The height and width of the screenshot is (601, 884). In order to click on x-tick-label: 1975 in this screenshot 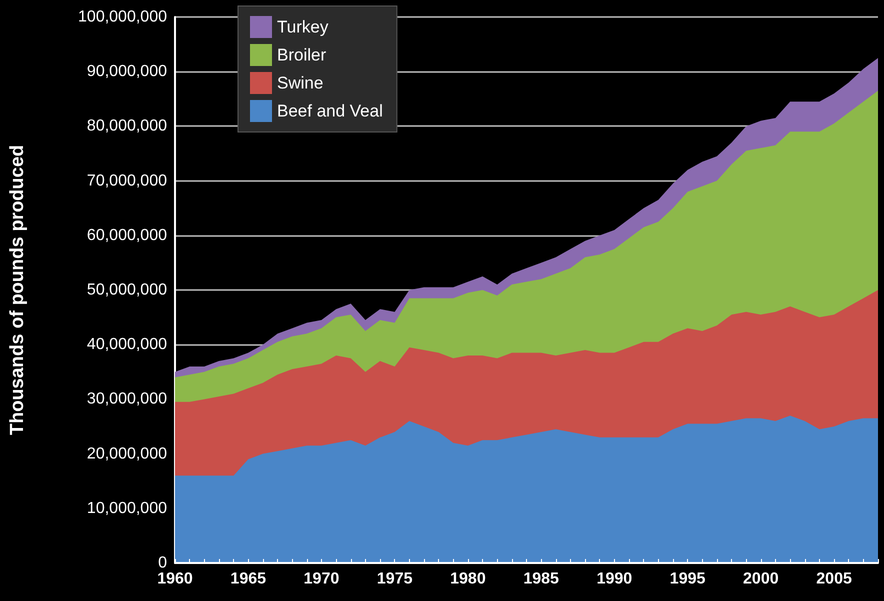, I will do `click(394, 579)`.